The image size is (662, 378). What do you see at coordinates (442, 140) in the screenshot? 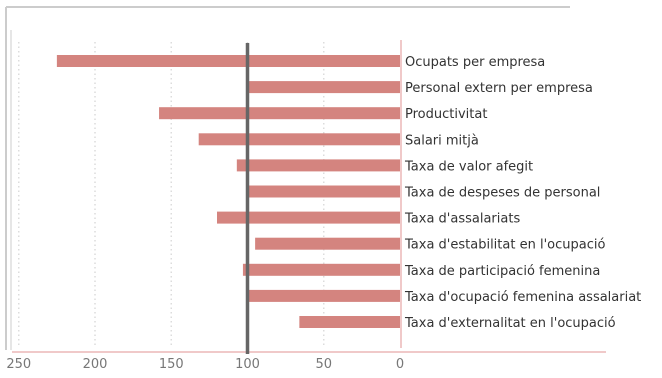
I see `category-label: Salari mitjà` at bounding box center [442, 140].